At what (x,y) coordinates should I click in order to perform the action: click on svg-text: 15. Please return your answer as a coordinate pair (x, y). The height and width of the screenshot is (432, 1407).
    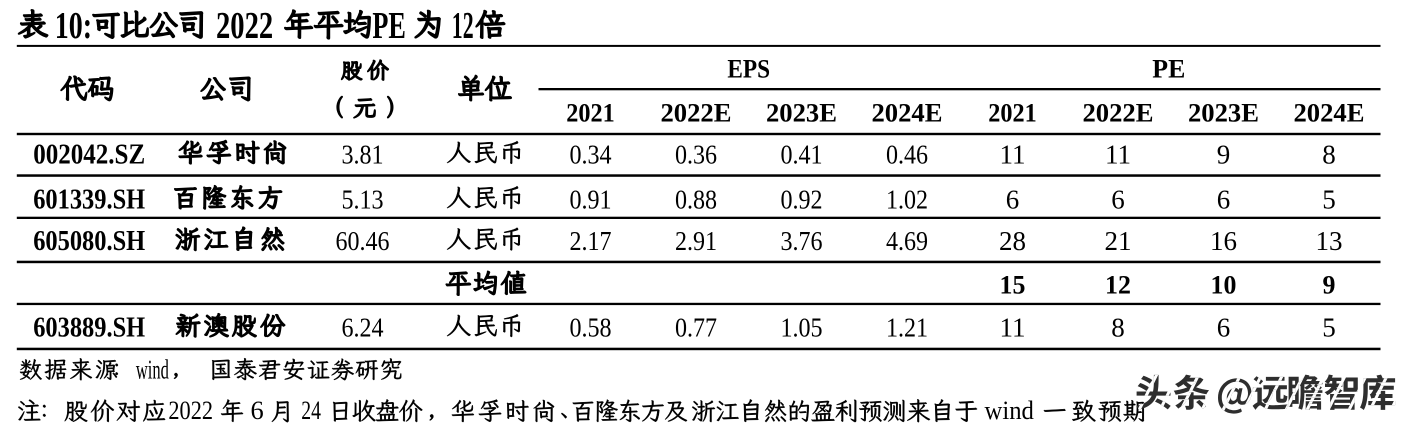
    Looking at the image, I should click on (1013, 285).